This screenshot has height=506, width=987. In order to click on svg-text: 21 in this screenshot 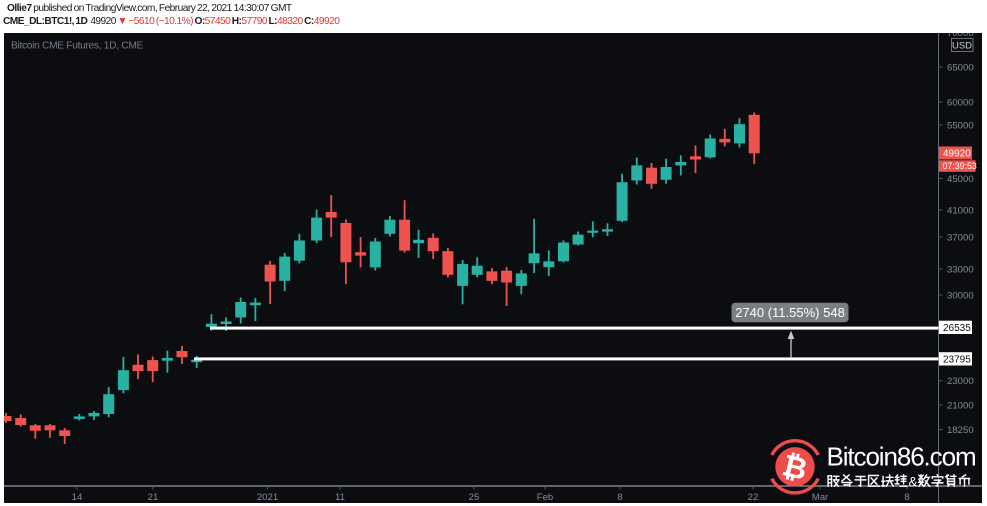, I will do `click(153, 497)`.